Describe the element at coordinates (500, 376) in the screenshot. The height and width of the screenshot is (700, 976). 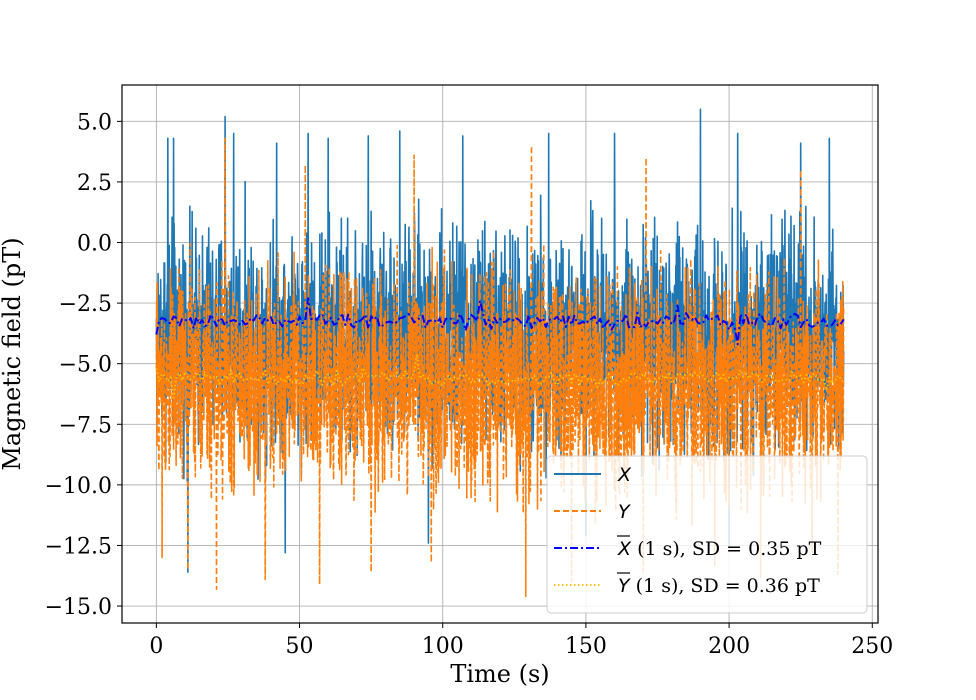
I see `series-line-y-bar` at that location.